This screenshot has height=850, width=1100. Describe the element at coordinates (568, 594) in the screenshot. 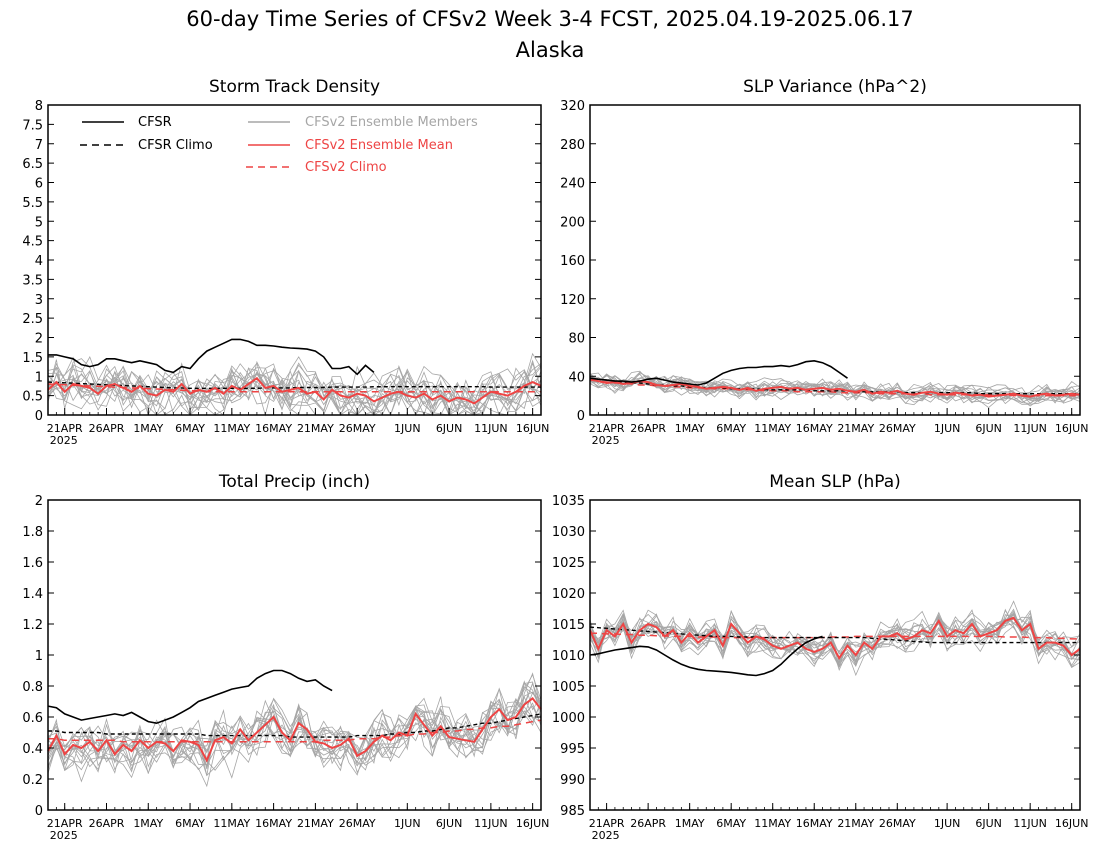

I see `y-tick-label: 1020` at that location.